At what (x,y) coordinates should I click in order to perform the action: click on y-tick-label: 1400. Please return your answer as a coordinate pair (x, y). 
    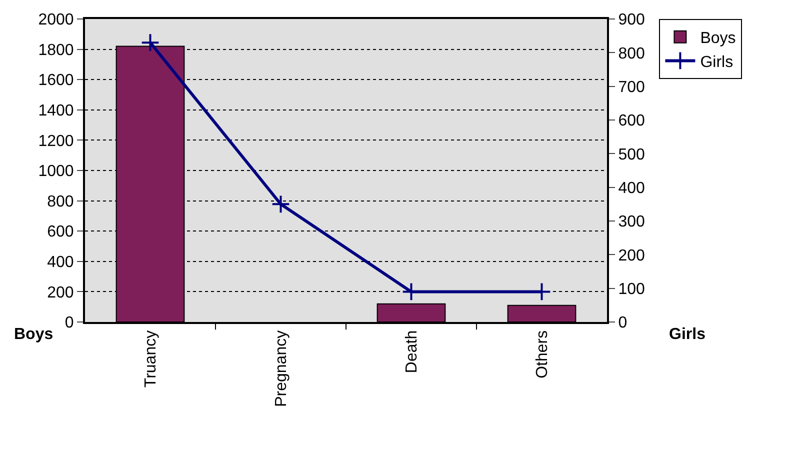
    Looking at the image, I should click on (56, 111).